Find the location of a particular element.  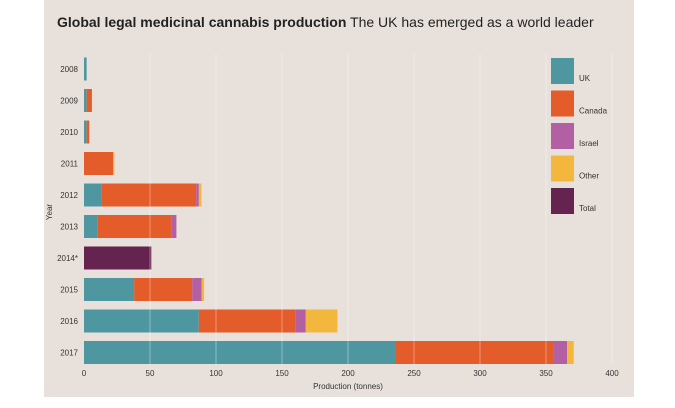

legend-swatch-other is located at coordinates (562, 168).